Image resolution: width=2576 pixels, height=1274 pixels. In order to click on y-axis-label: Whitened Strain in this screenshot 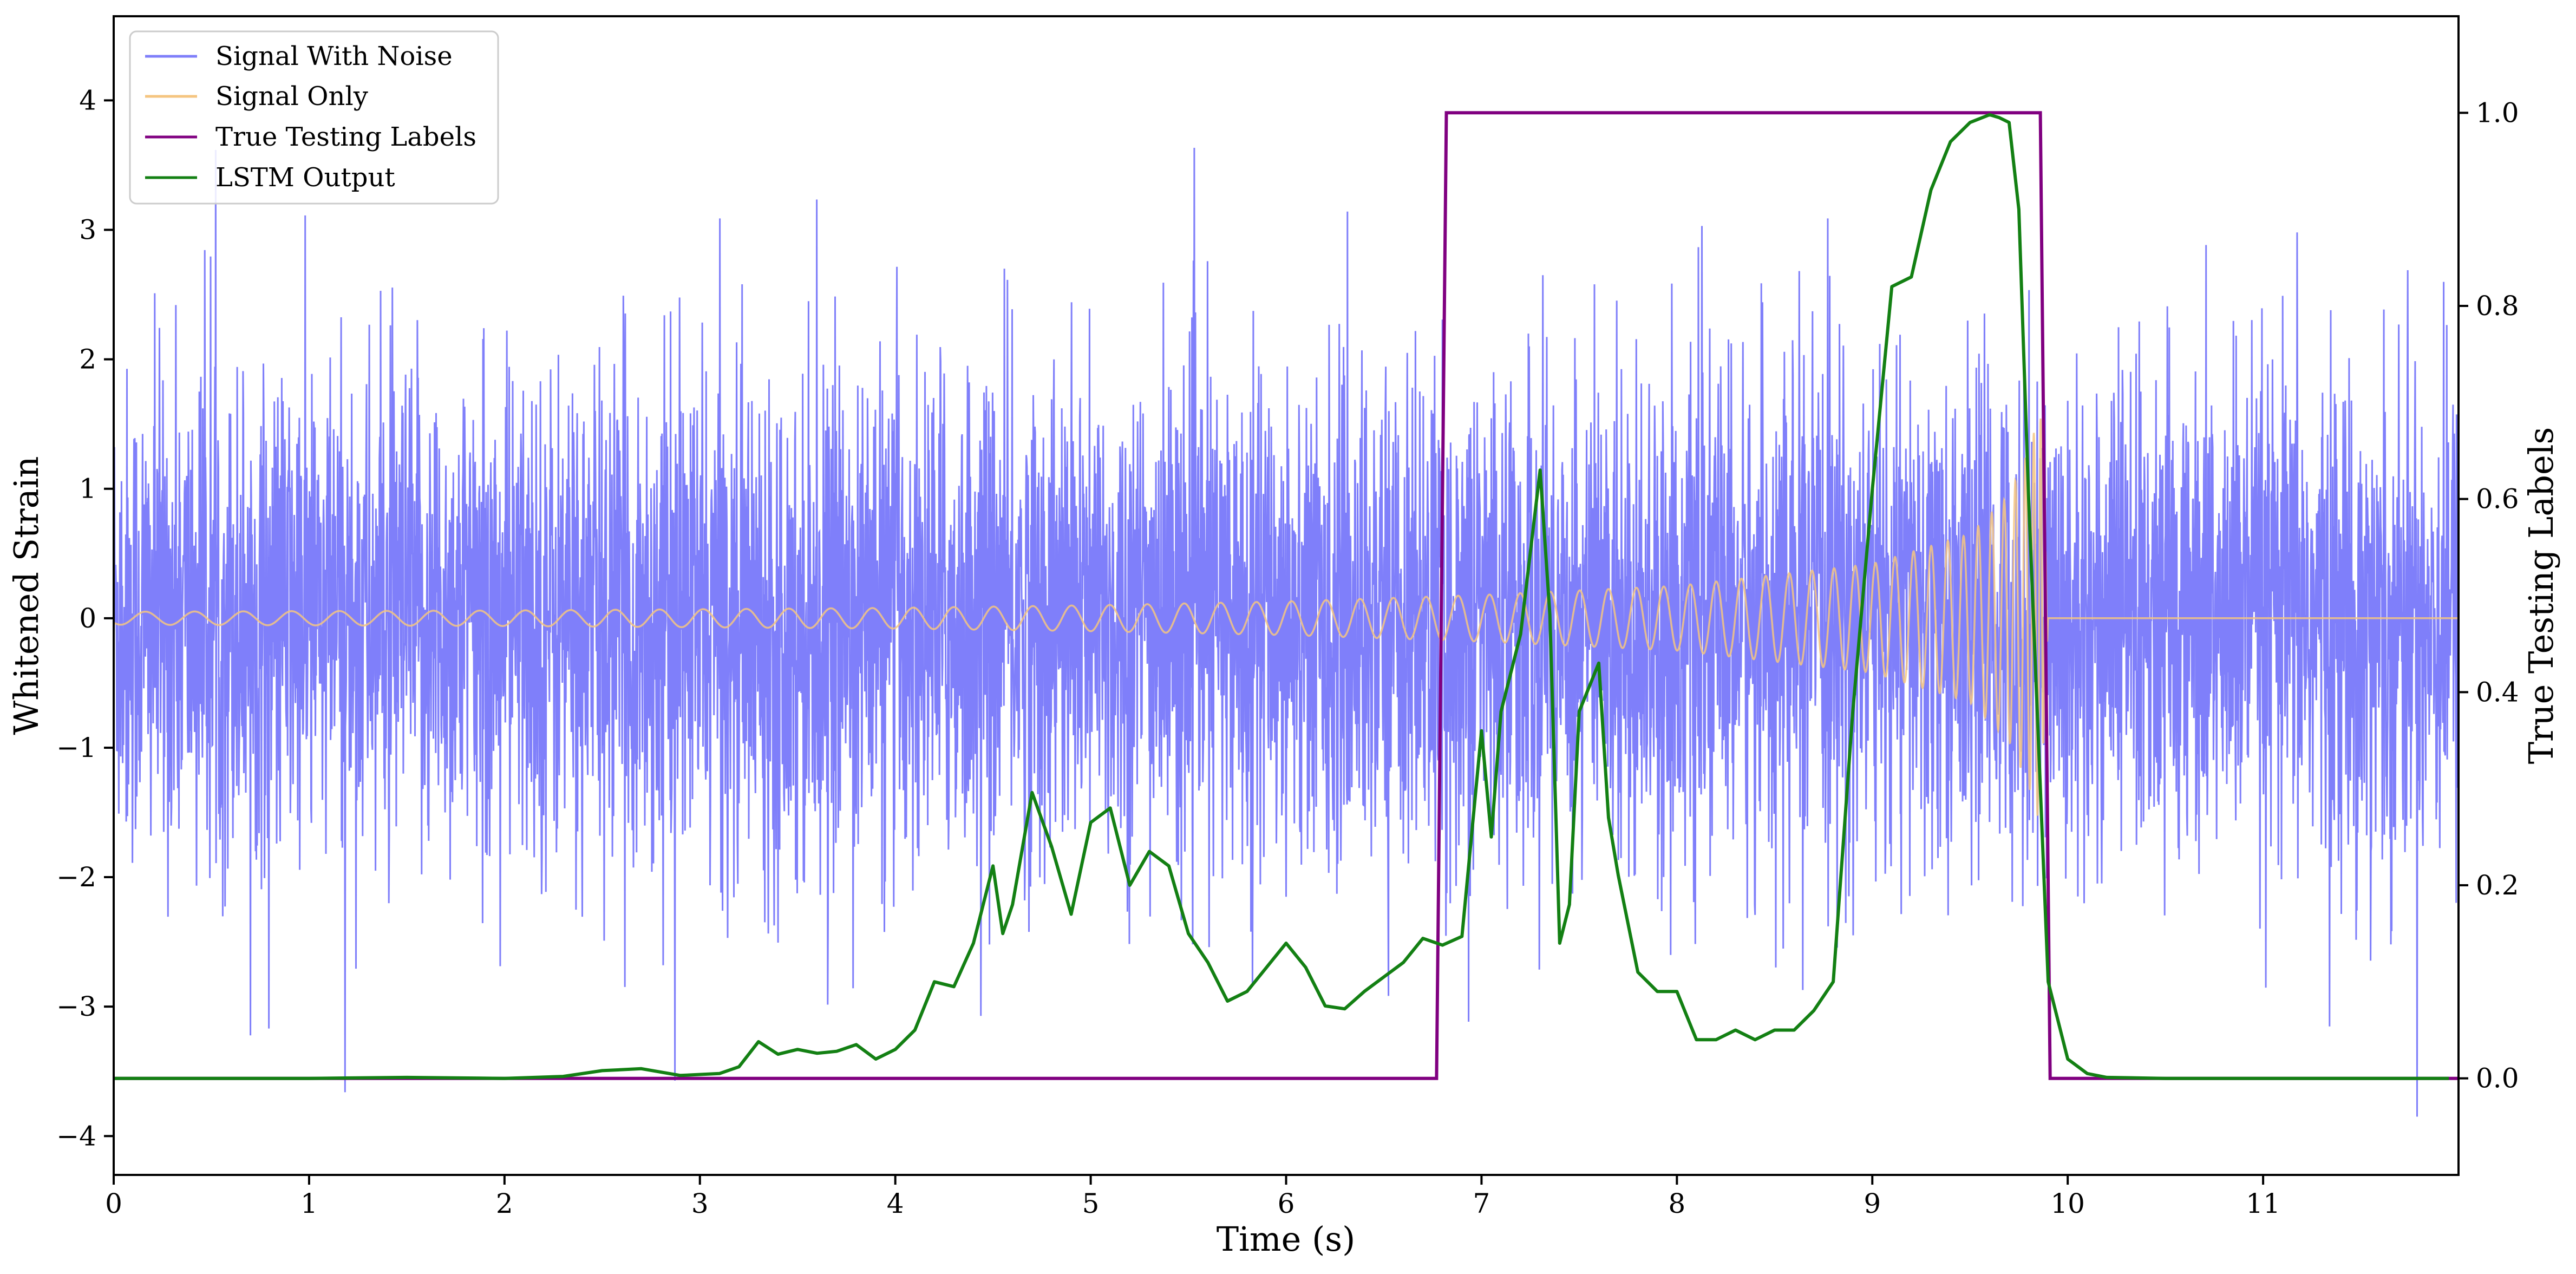, I will do `click(26, 595)`.